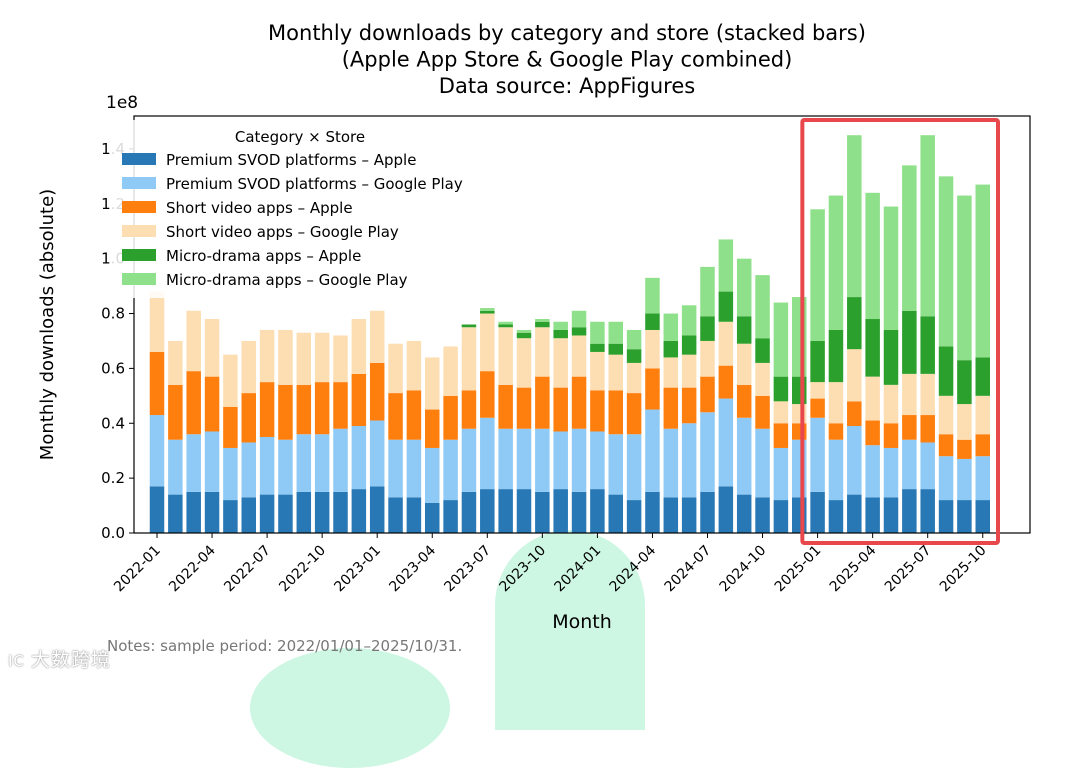  What do you see at coordinates (70, 660) in the screenshot?
I see `watermark-text: 大数跨境` at bounding box center [70, 660].